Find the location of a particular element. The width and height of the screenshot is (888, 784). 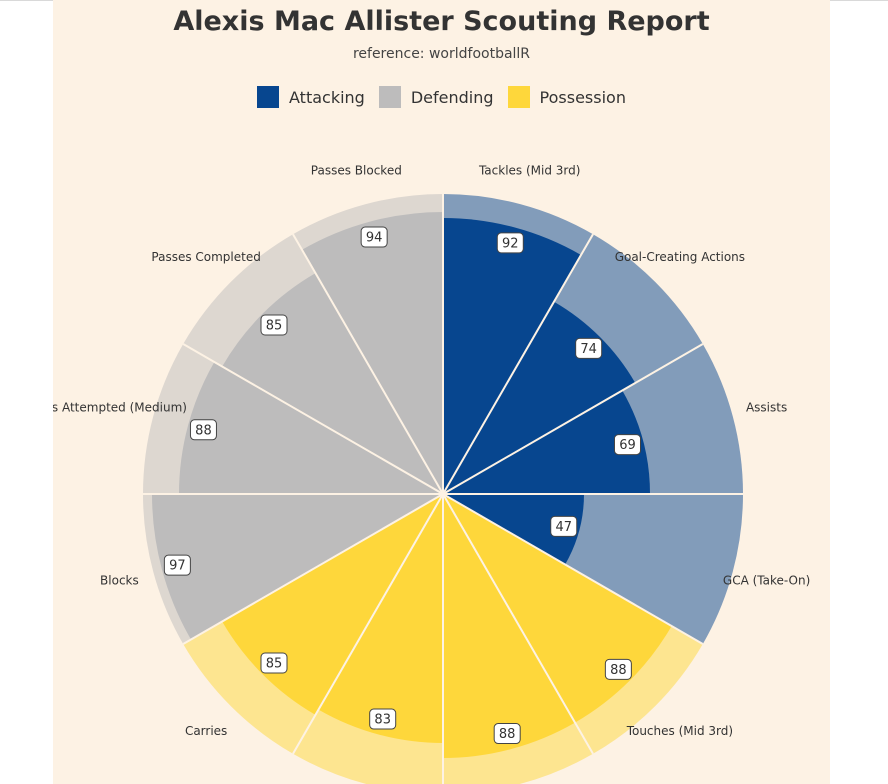

legend-item-defending: Defending is located at coordinates (436, 97).